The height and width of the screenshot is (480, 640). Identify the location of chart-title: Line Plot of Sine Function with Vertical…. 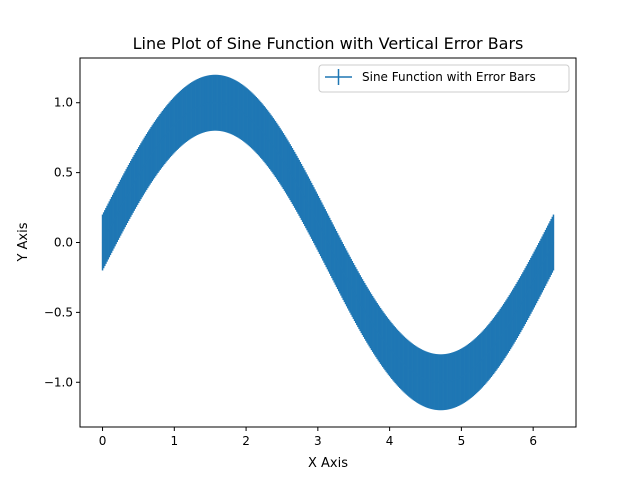
(328, 43).